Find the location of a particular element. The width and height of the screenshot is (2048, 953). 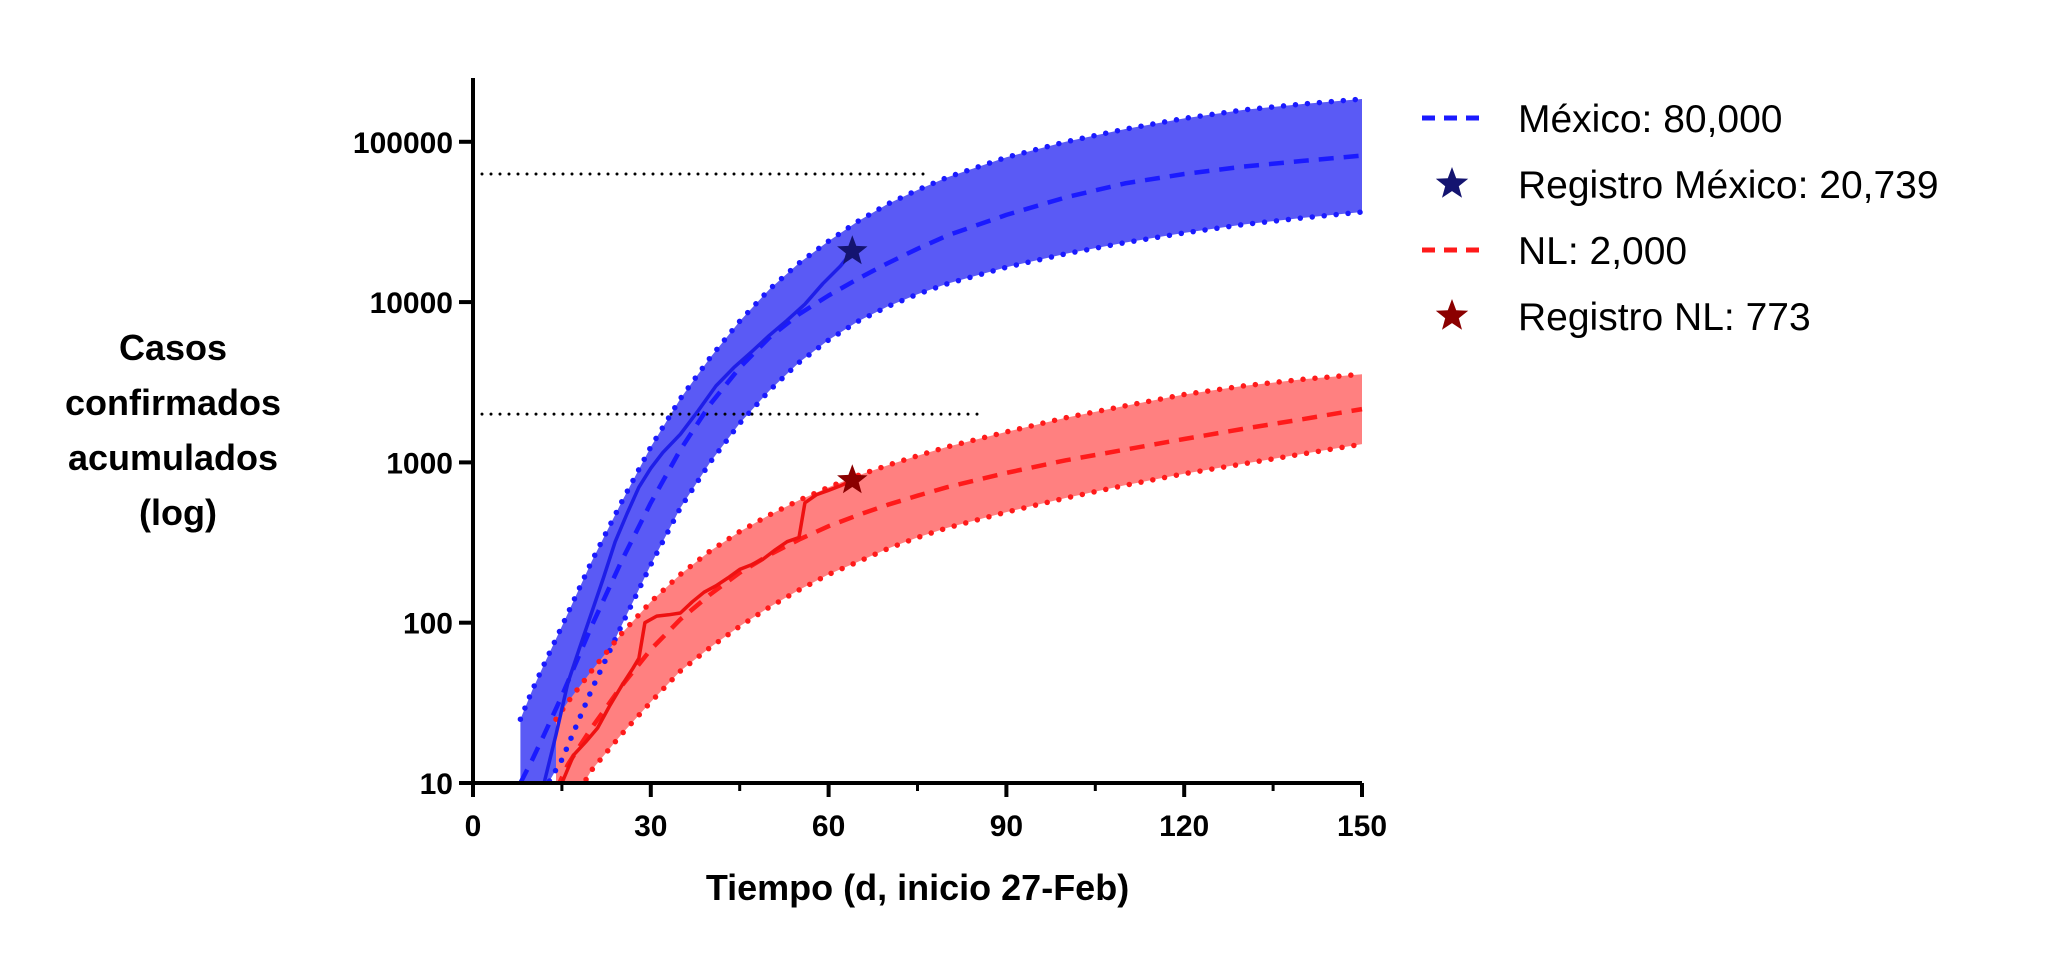

x-tick-label-2: 60 is located at coordinates (828, 826).